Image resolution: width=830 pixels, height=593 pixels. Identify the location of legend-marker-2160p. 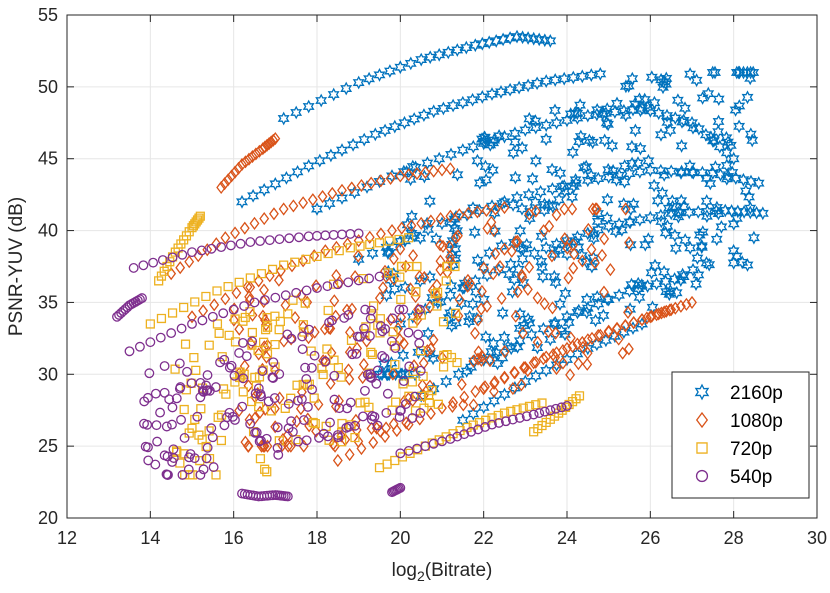
(702, 392).